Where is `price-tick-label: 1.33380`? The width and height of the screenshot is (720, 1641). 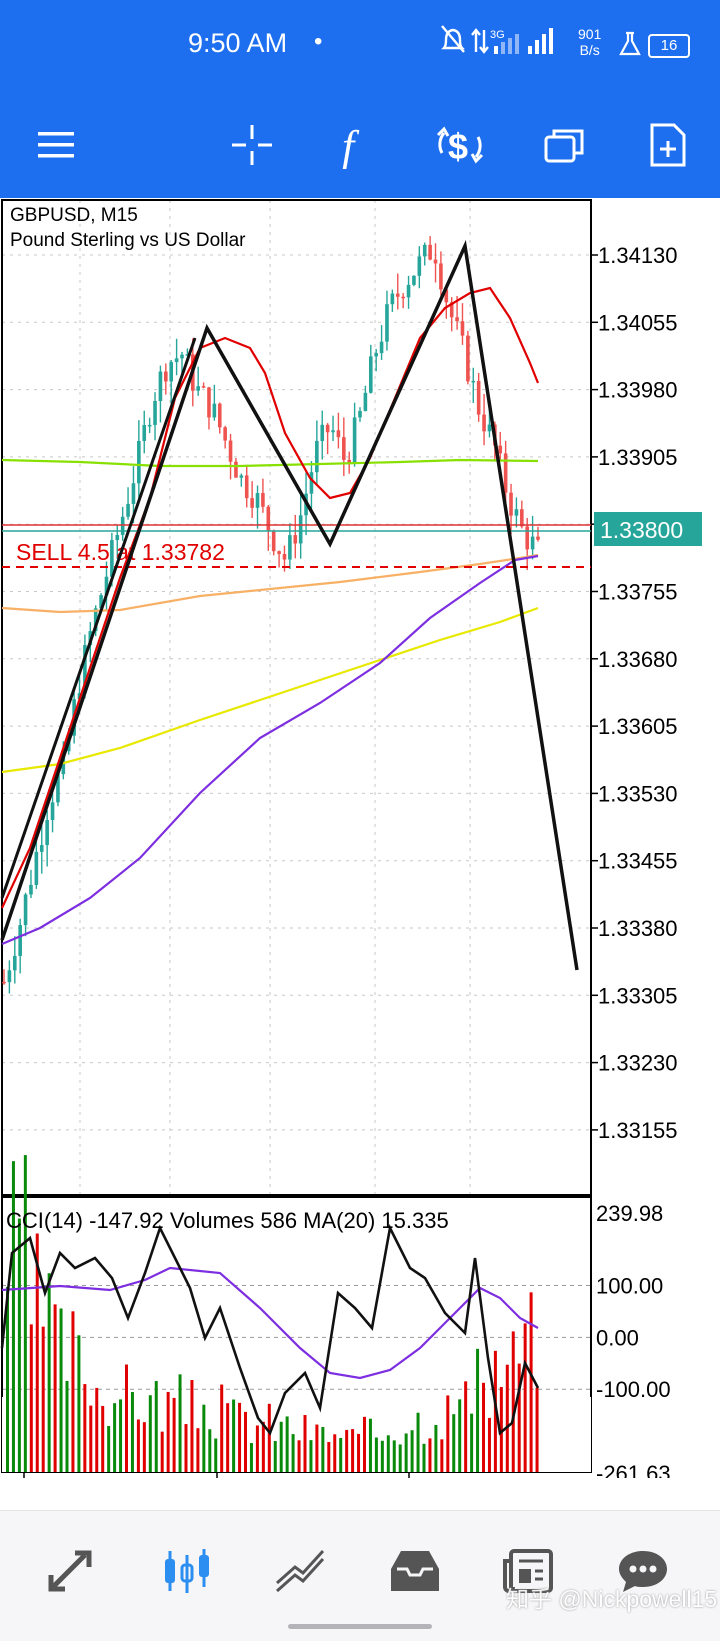 price-tick-label: 1.33380 is located at coordinates (638, 928).